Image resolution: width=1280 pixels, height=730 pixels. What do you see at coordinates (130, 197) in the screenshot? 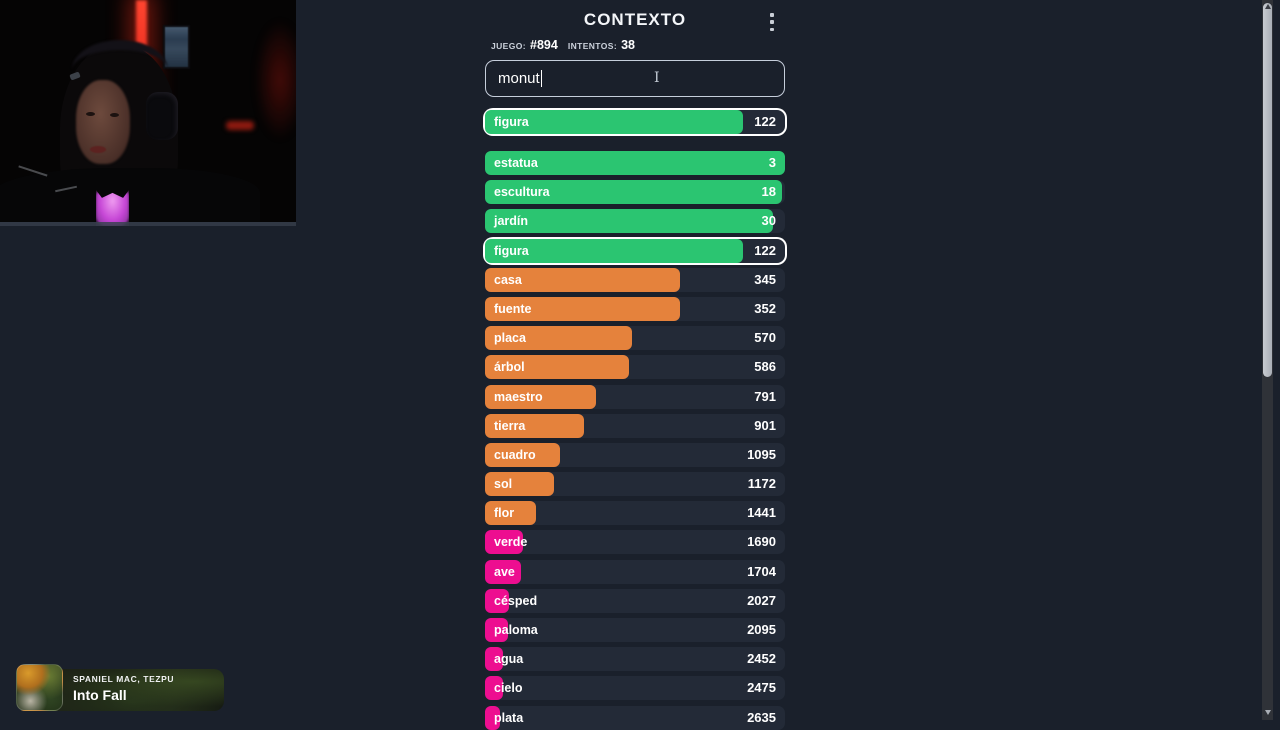
I see `webcam-streamer-body` at bounding box center [130, 197].